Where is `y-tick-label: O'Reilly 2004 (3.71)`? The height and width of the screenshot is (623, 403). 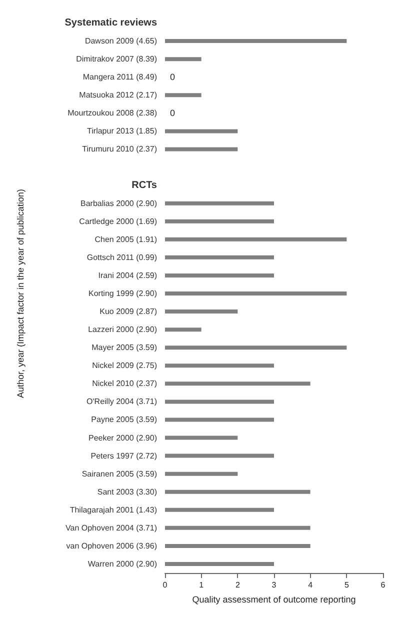 y-tick-label: O'Reilly 2004 (3.71) is located at coordinates (122, 401).